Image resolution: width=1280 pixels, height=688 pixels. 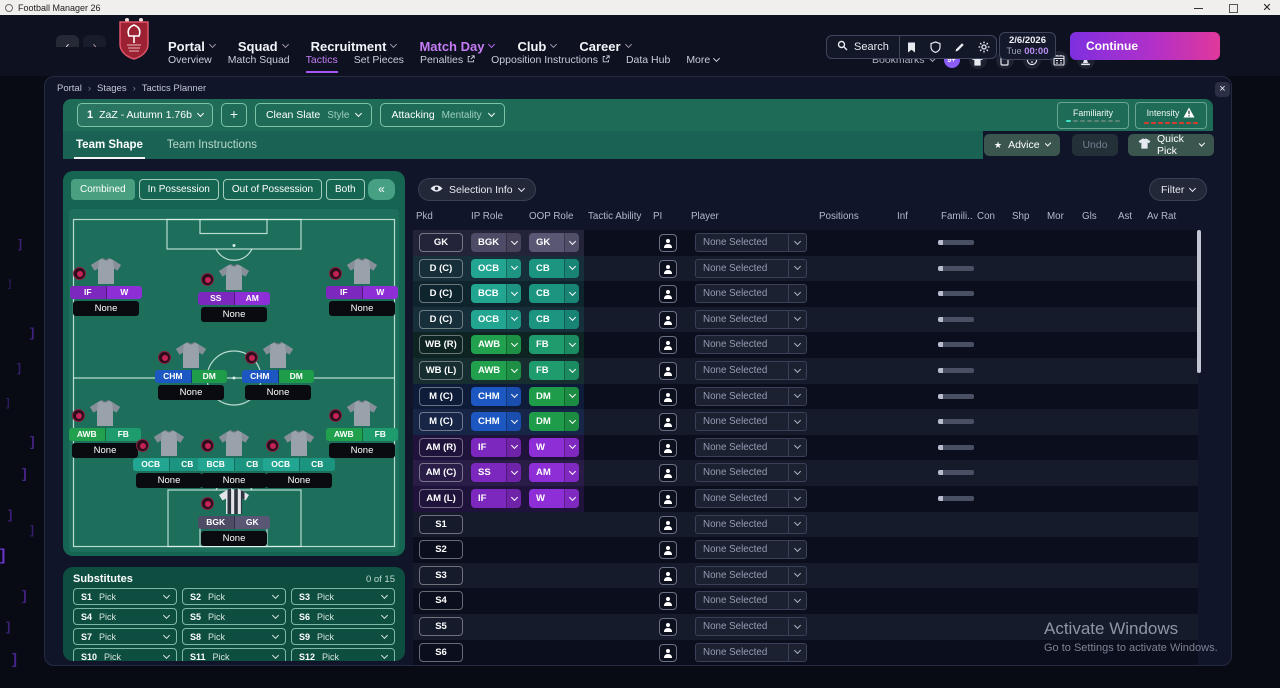 I want to click on ip-role-dropdown: AWB, so click(x=496, y=345).